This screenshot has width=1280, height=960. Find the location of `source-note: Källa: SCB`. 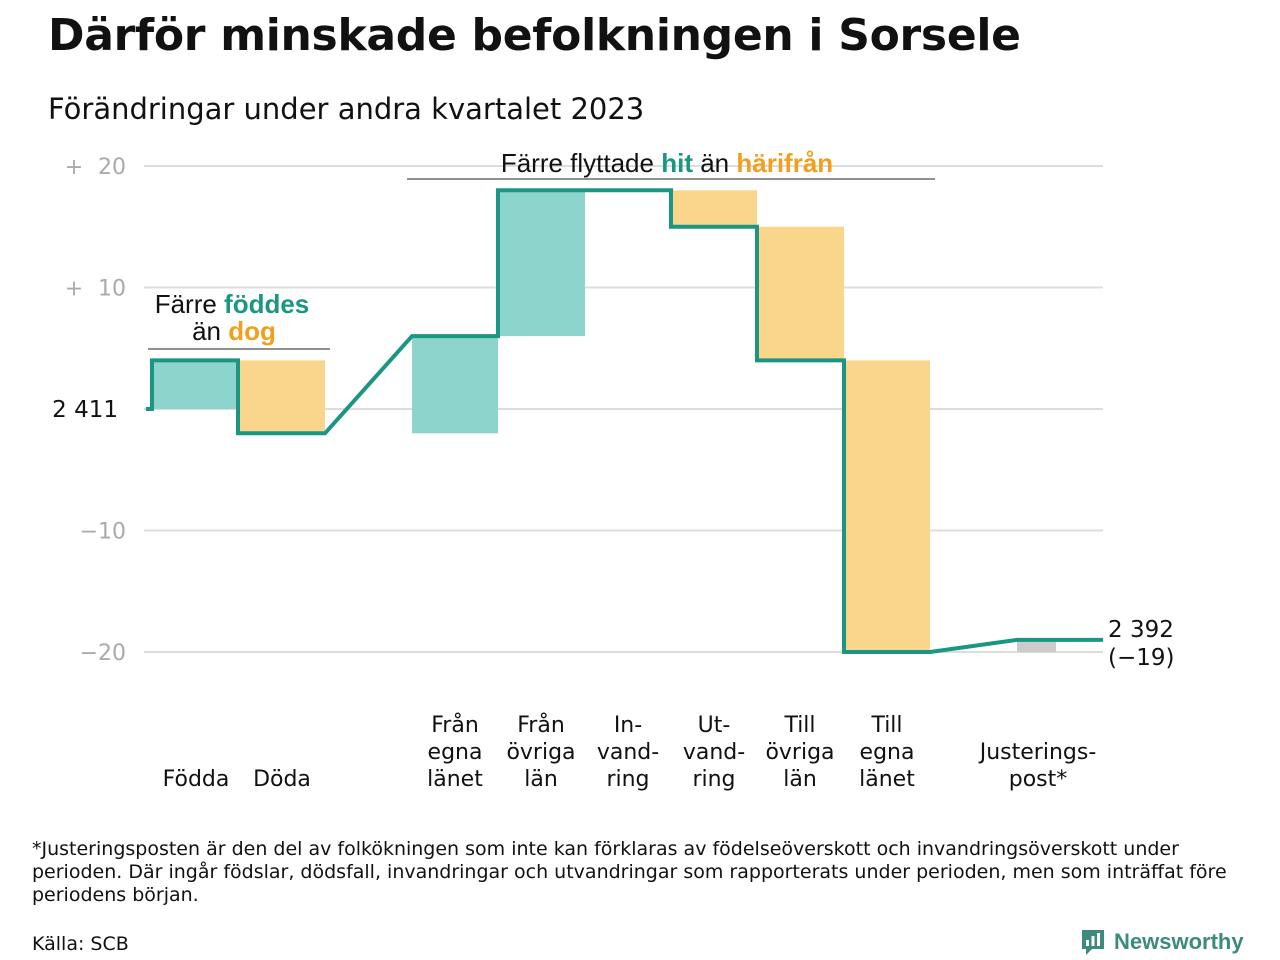

source-note: Källa: SCB is located at coordinates (80, 944).